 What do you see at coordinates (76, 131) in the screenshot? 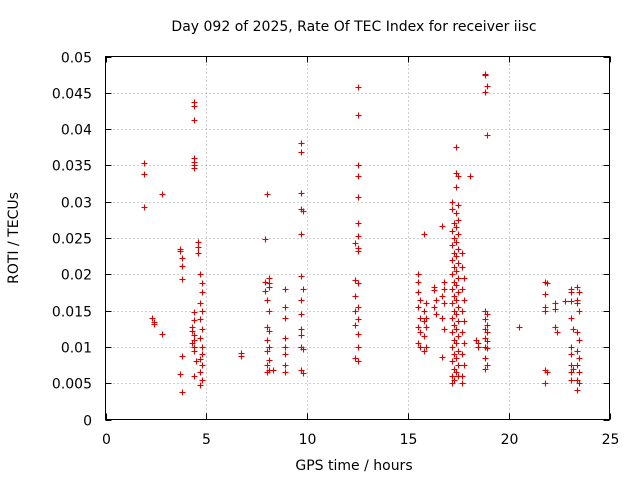
I see `y-tick-label: 0.04` at bounding box center [76, 131].